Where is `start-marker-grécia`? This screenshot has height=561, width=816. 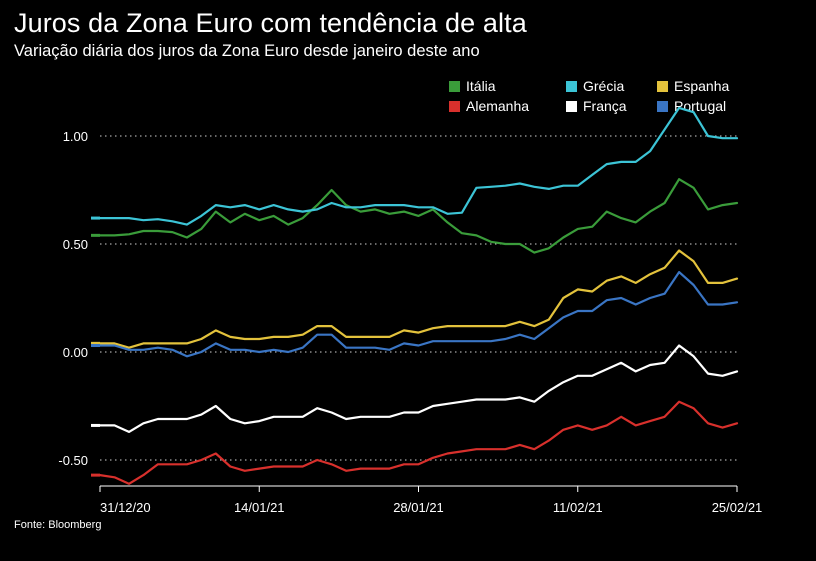
start-marker-grécia is located at coordinates (95, 218).